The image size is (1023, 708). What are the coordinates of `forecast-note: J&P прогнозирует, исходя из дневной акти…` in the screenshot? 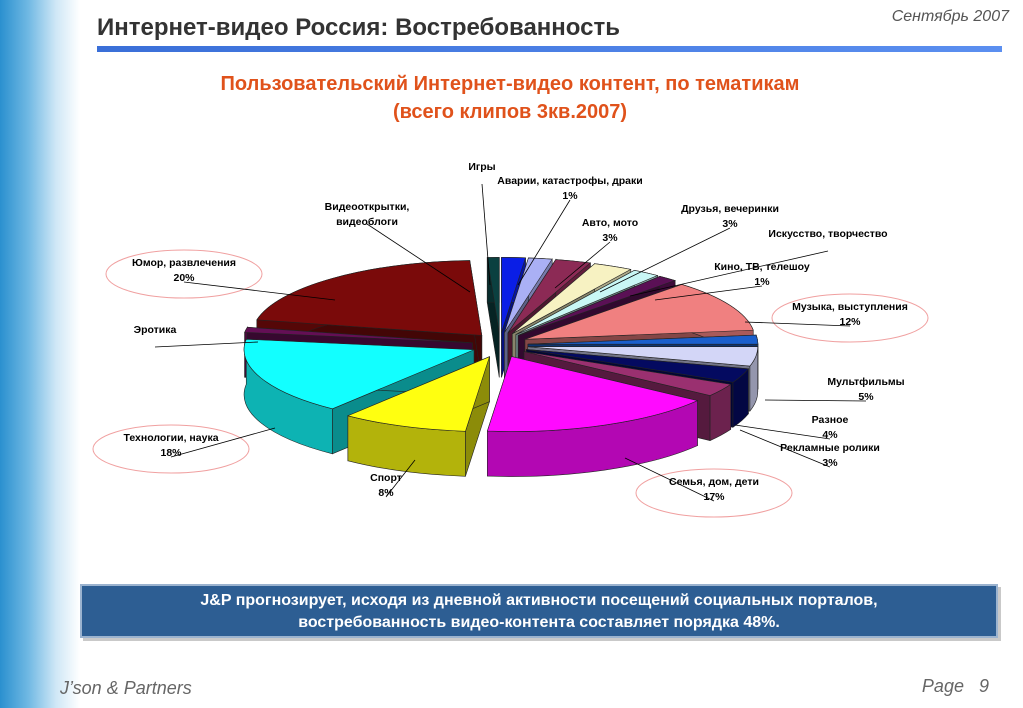 It's located at (539, 611).